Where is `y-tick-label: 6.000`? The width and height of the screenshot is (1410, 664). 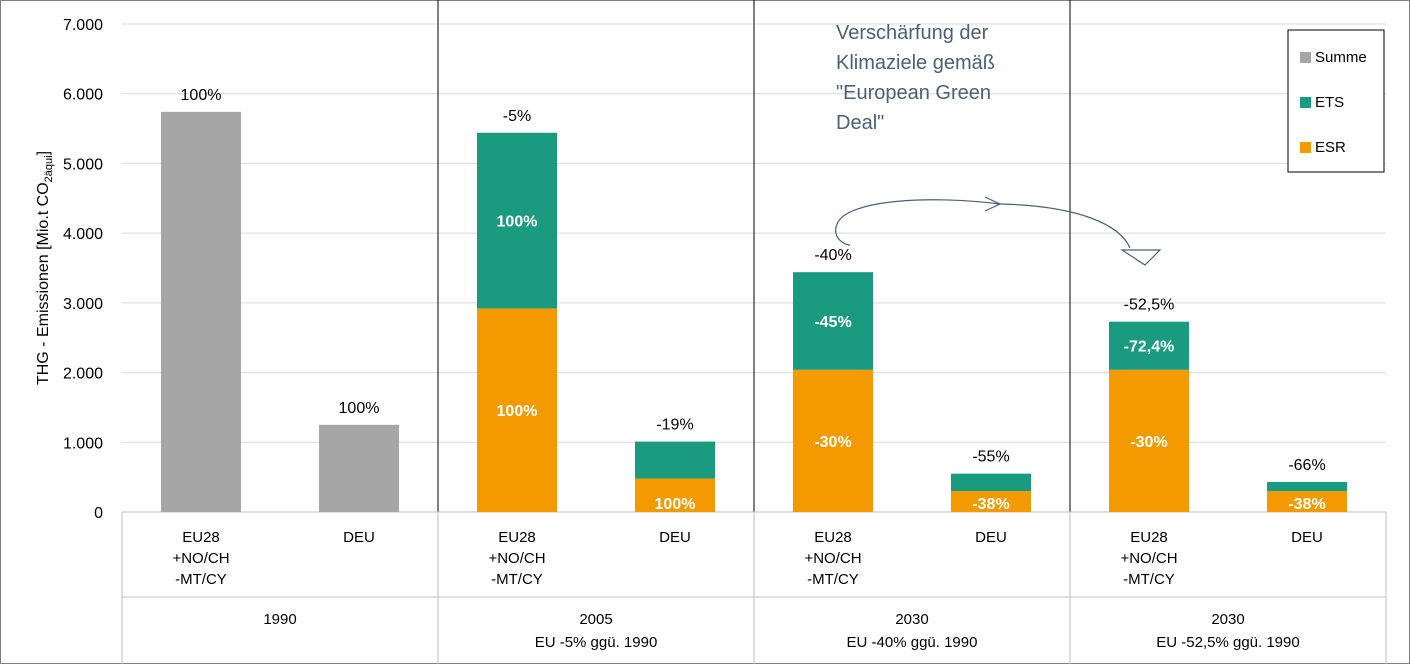 y-tick-label: 6.000 is located at coordinates (83, 95).